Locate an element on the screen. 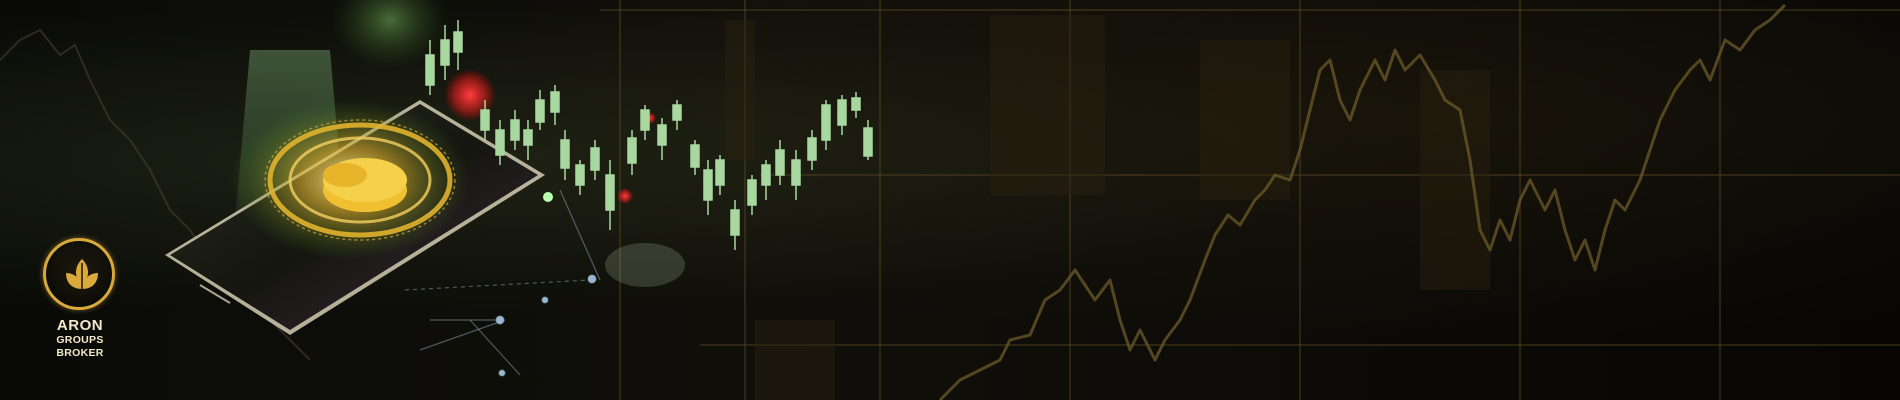 The height and width of the screenshot is (400, 1900). brand-name-line3: BROKER is located at coordinates (80, 353).